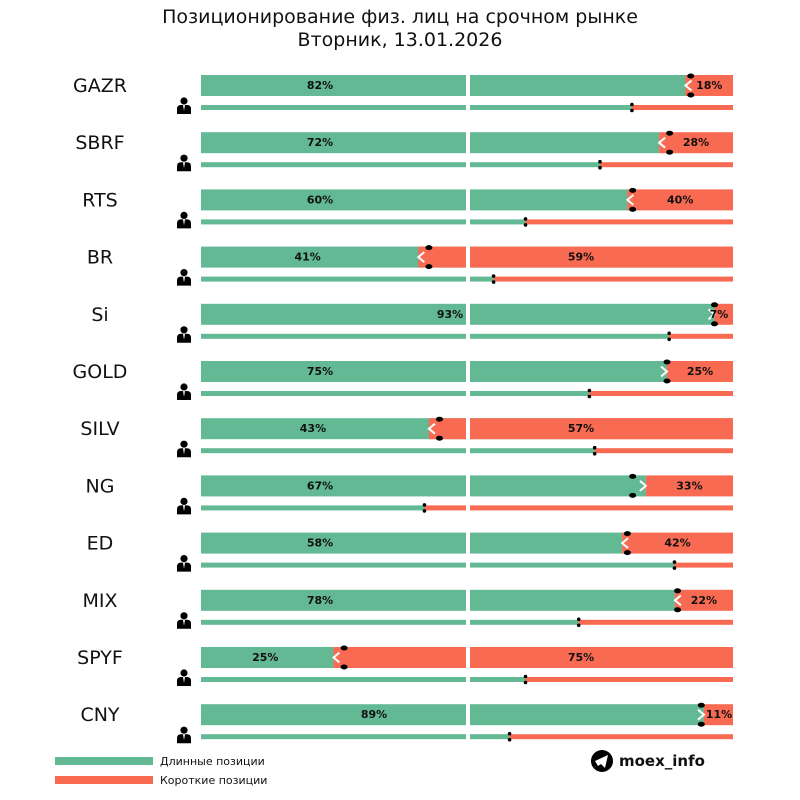 This screenshot has height=800, width=800. I want to click on row-ng: NG 67% 33%, so click(409, 494).